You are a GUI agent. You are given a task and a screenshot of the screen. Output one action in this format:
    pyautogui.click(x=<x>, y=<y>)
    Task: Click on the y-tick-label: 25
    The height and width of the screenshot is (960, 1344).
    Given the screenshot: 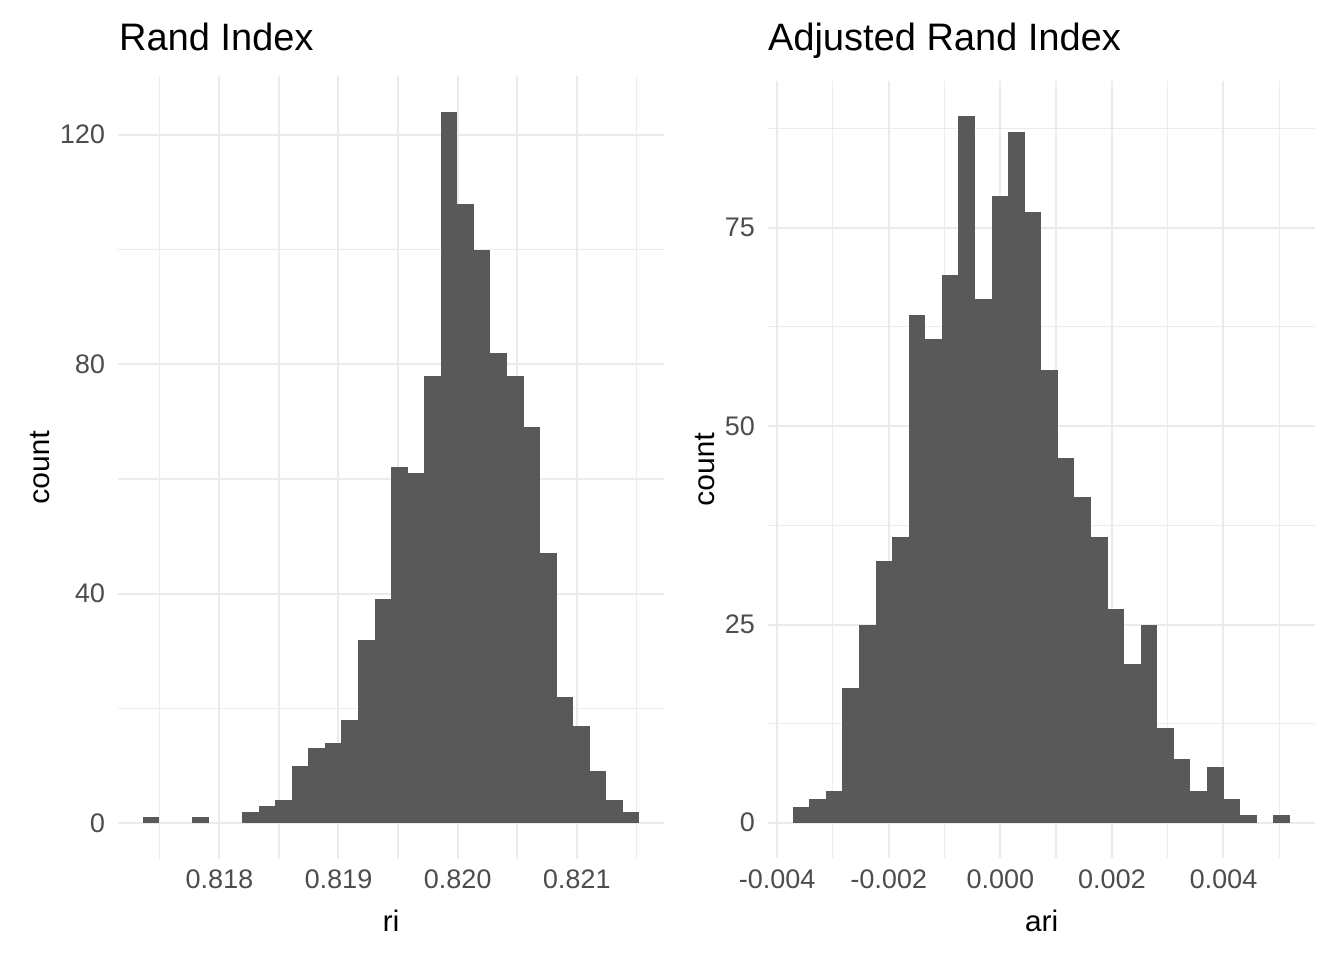 What is the action you would take?
    pyautogui.click(x=739, y=624)
    